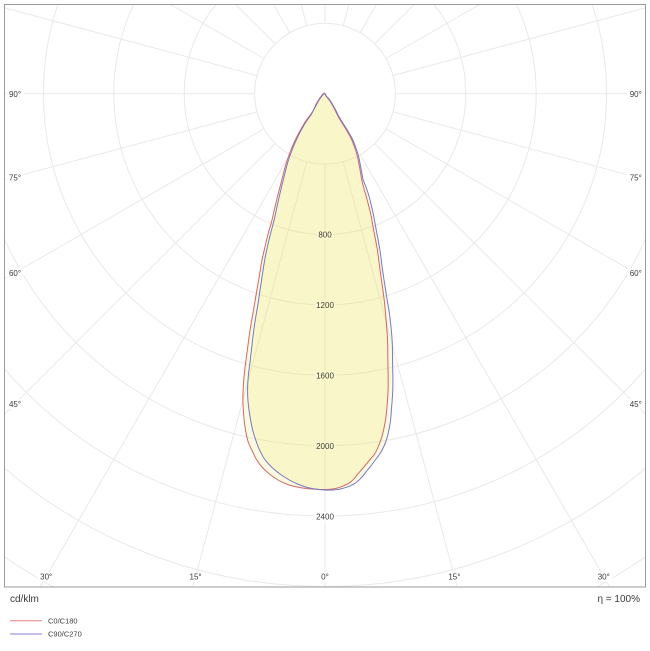  Describe the element at coordinates (63, 620) in the screenshot. I see `svg-text: C0/C180` at that location.